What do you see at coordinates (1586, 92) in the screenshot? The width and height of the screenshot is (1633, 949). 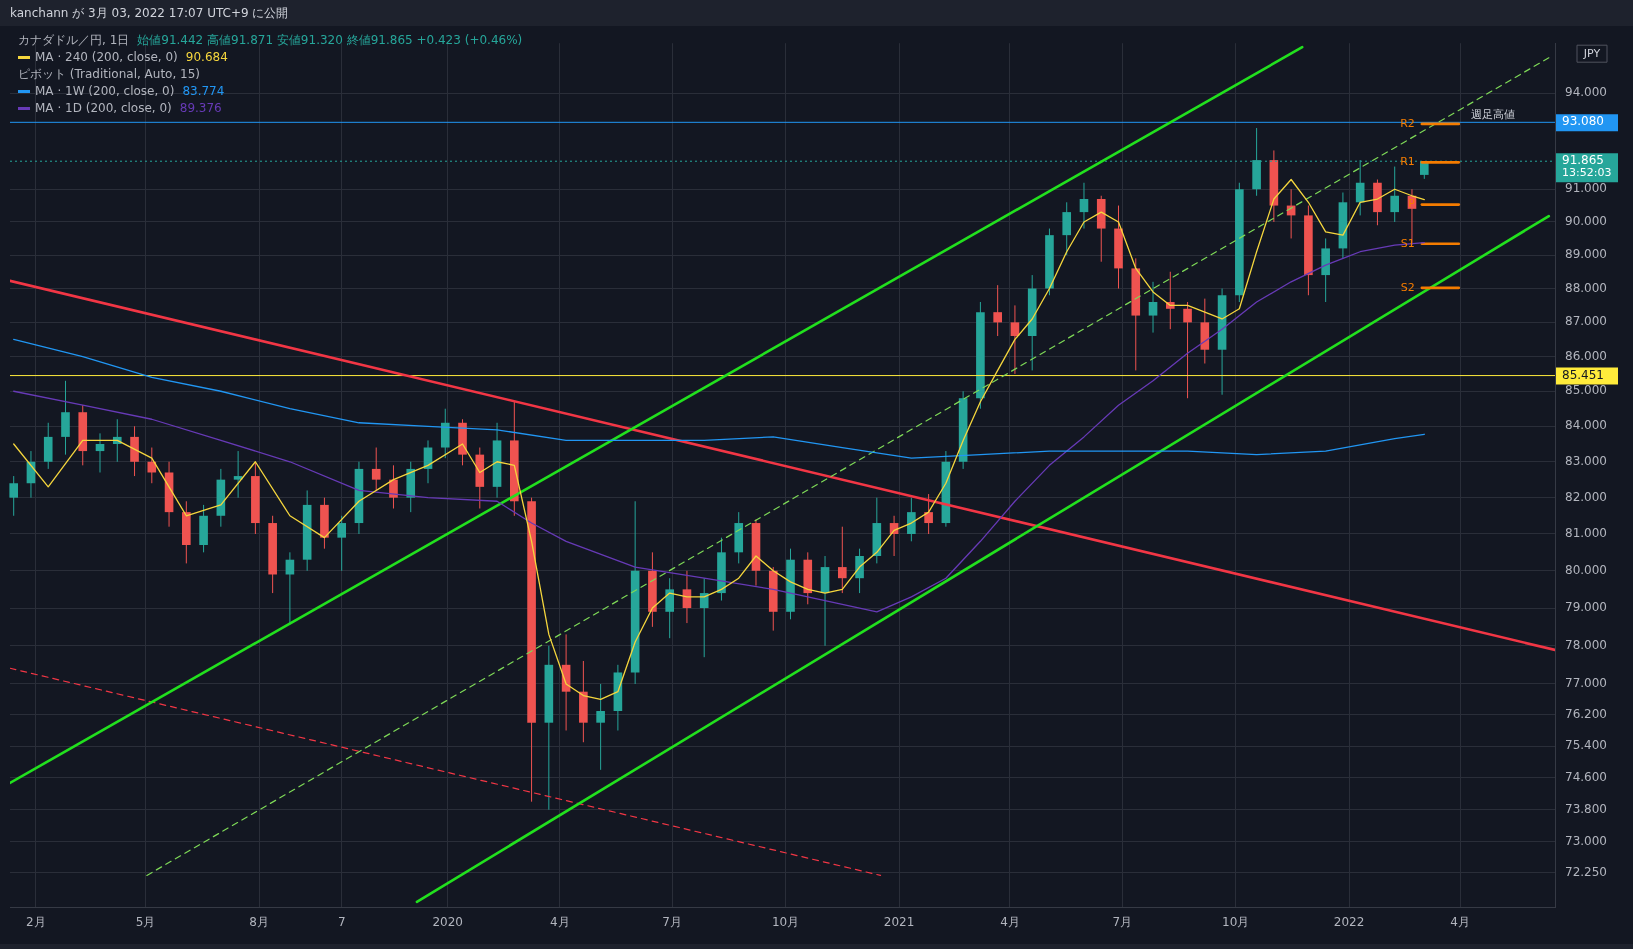 I see `y-tick-label: 94.000` at bounding box center [1586, 92].